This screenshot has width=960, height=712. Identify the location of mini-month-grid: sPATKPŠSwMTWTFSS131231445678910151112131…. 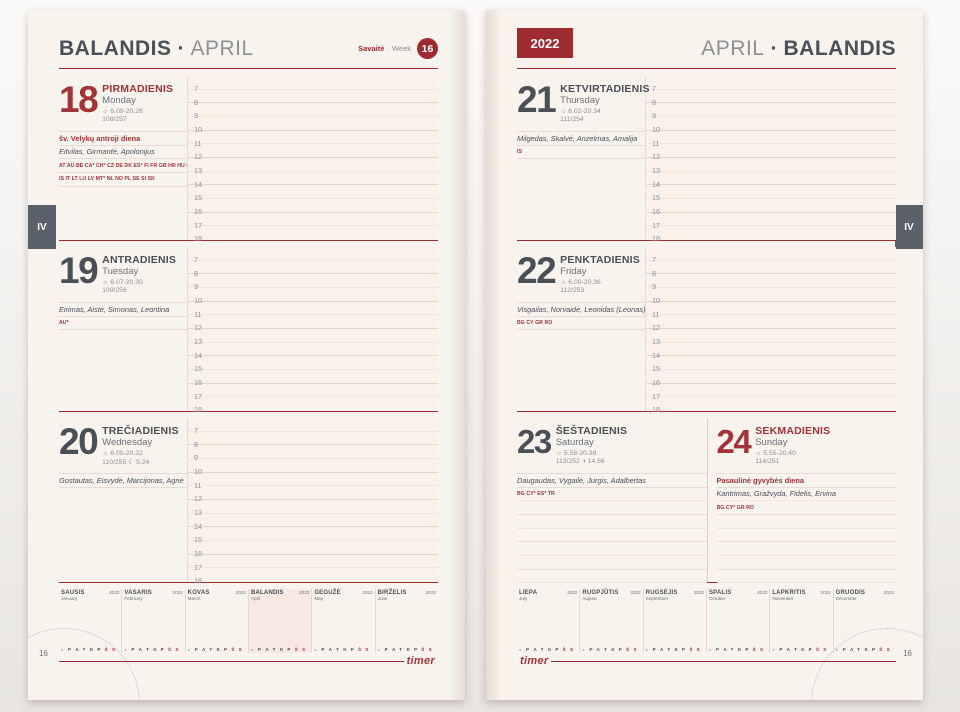
(280, 651).